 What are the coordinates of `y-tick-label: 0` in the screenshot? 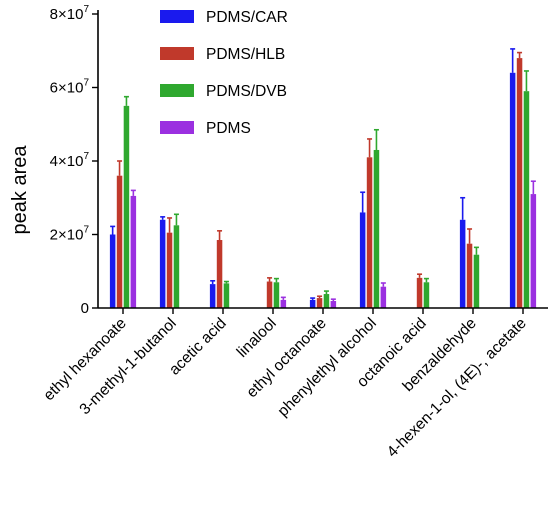 It's located at (85, 308).